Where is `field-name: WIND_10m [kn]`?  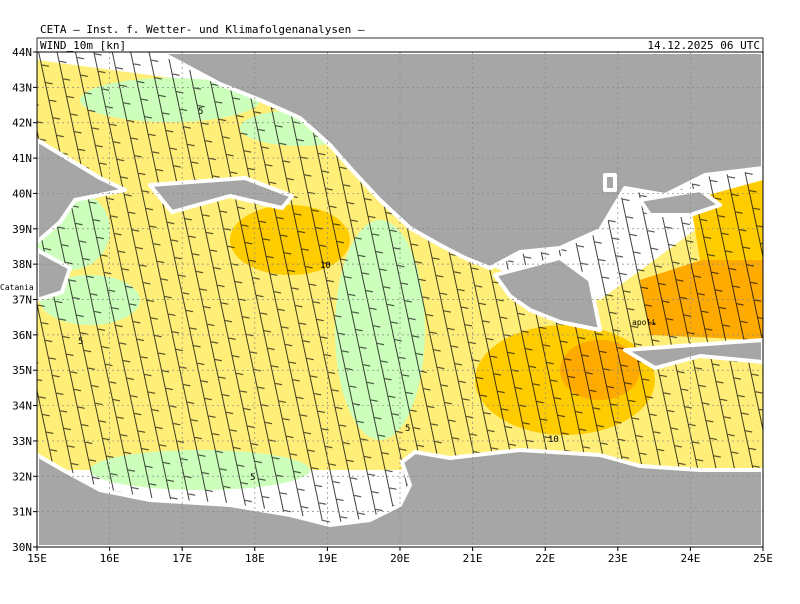 field-name: WIND_10m [kn] is located at coordinates (83, 45).